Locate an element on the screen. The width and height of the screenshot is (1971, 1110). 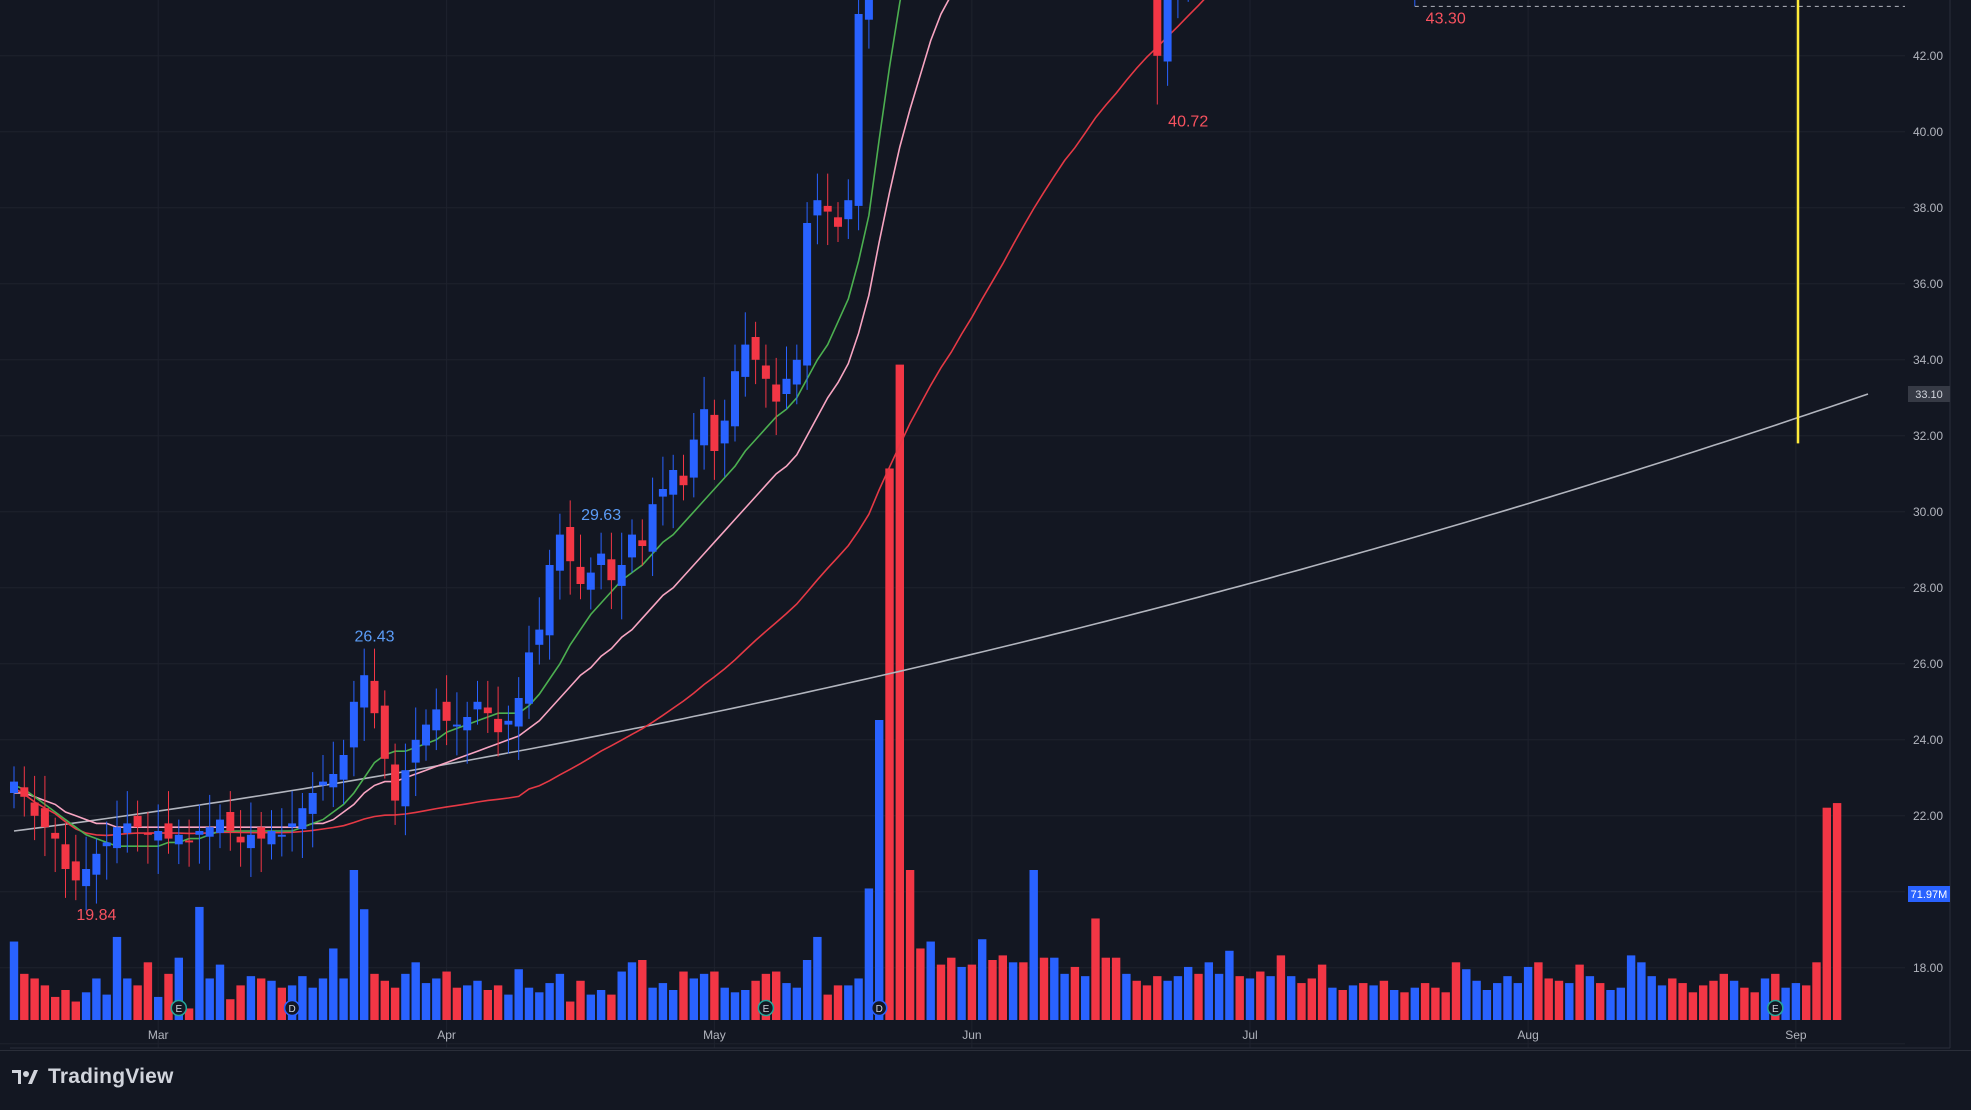
month-label: Jun is located at coordinates (971, 1035).